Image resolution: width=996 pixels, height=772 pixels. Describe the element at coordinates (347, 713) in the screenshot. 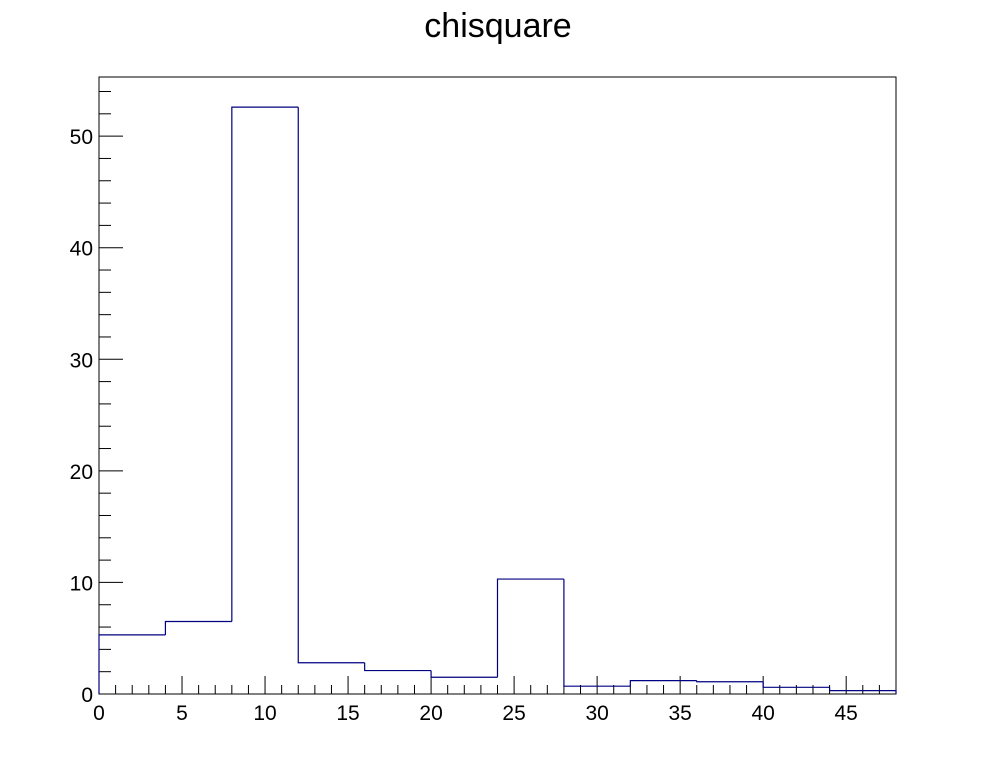

I see `x-tick-label: 15` at that location.